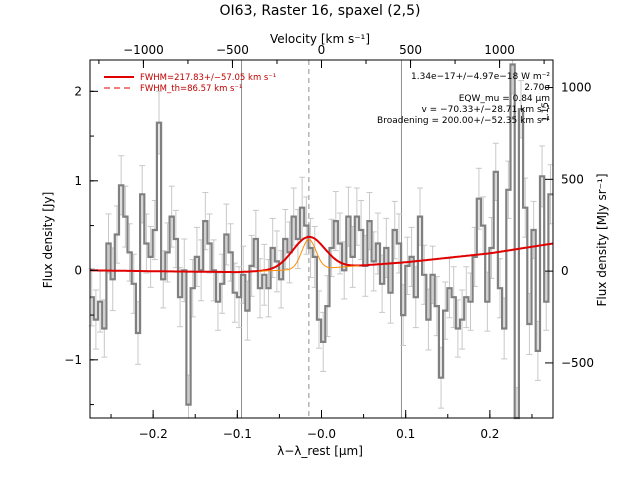 The image size is (640, 480). I want to click on bottom-axis-label: λ−λ_rest [μm], so click(320, 451).